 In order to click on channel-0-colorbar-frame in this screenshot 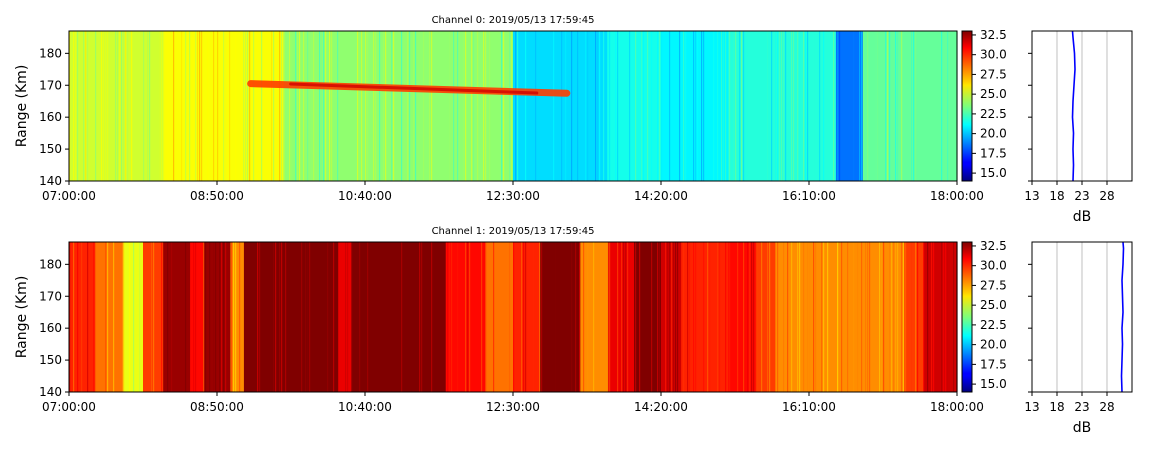, I will do `click(967, 106)`.